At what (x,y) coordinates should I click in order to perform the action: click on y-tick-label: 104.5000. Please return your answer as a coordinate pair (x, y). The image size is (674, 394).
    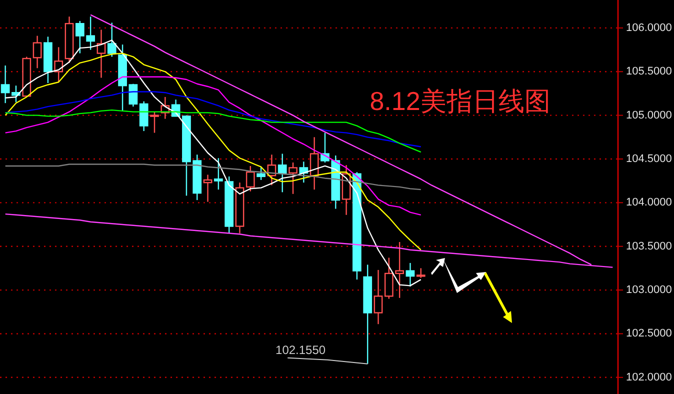
    Looking at the image, I should click on (649, 159).